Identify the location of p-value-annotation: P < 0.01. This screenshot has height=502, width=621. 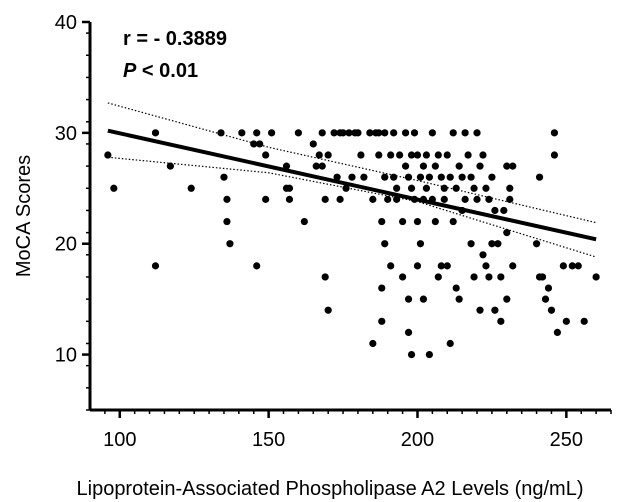
(160, 71).